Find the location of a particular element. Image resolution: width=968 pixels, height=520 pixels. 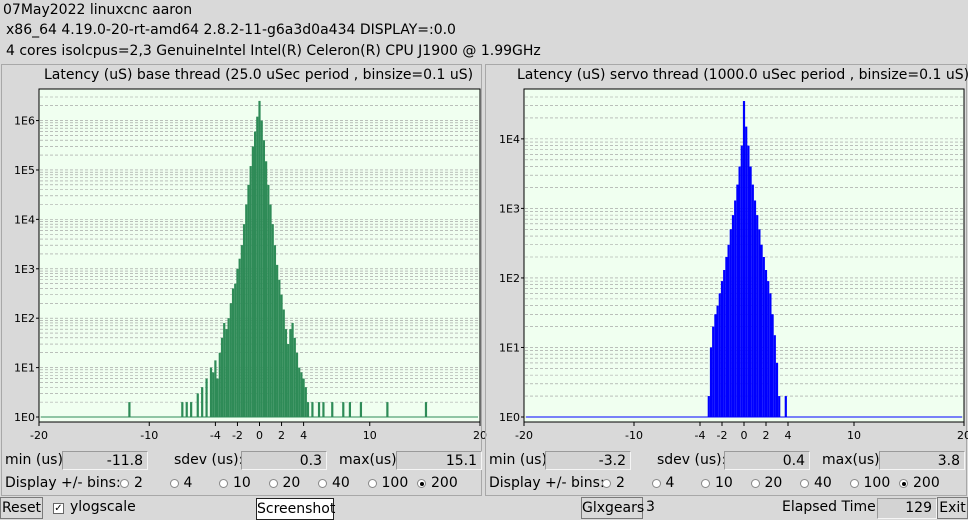

base-xtick-label: -20 is located at coordinates (39, 435).